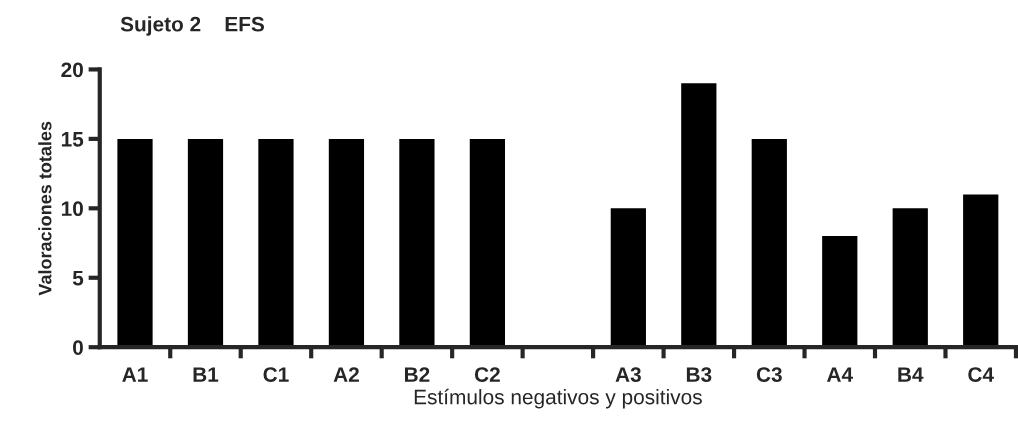 The height and width of the screenshot is (448, 1018). Describe the element at coordinates (72, 209) in the screenshot. I see `y-tick-label: 10` at that location.